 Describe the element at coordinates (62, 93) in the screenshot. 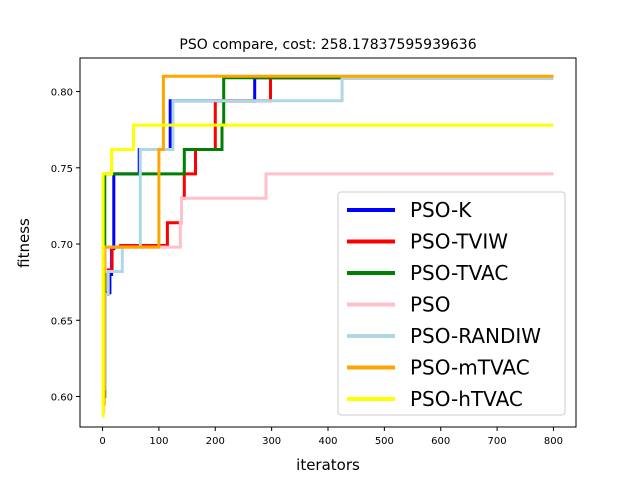

I see `y-tick-label: 0.80` at that location.